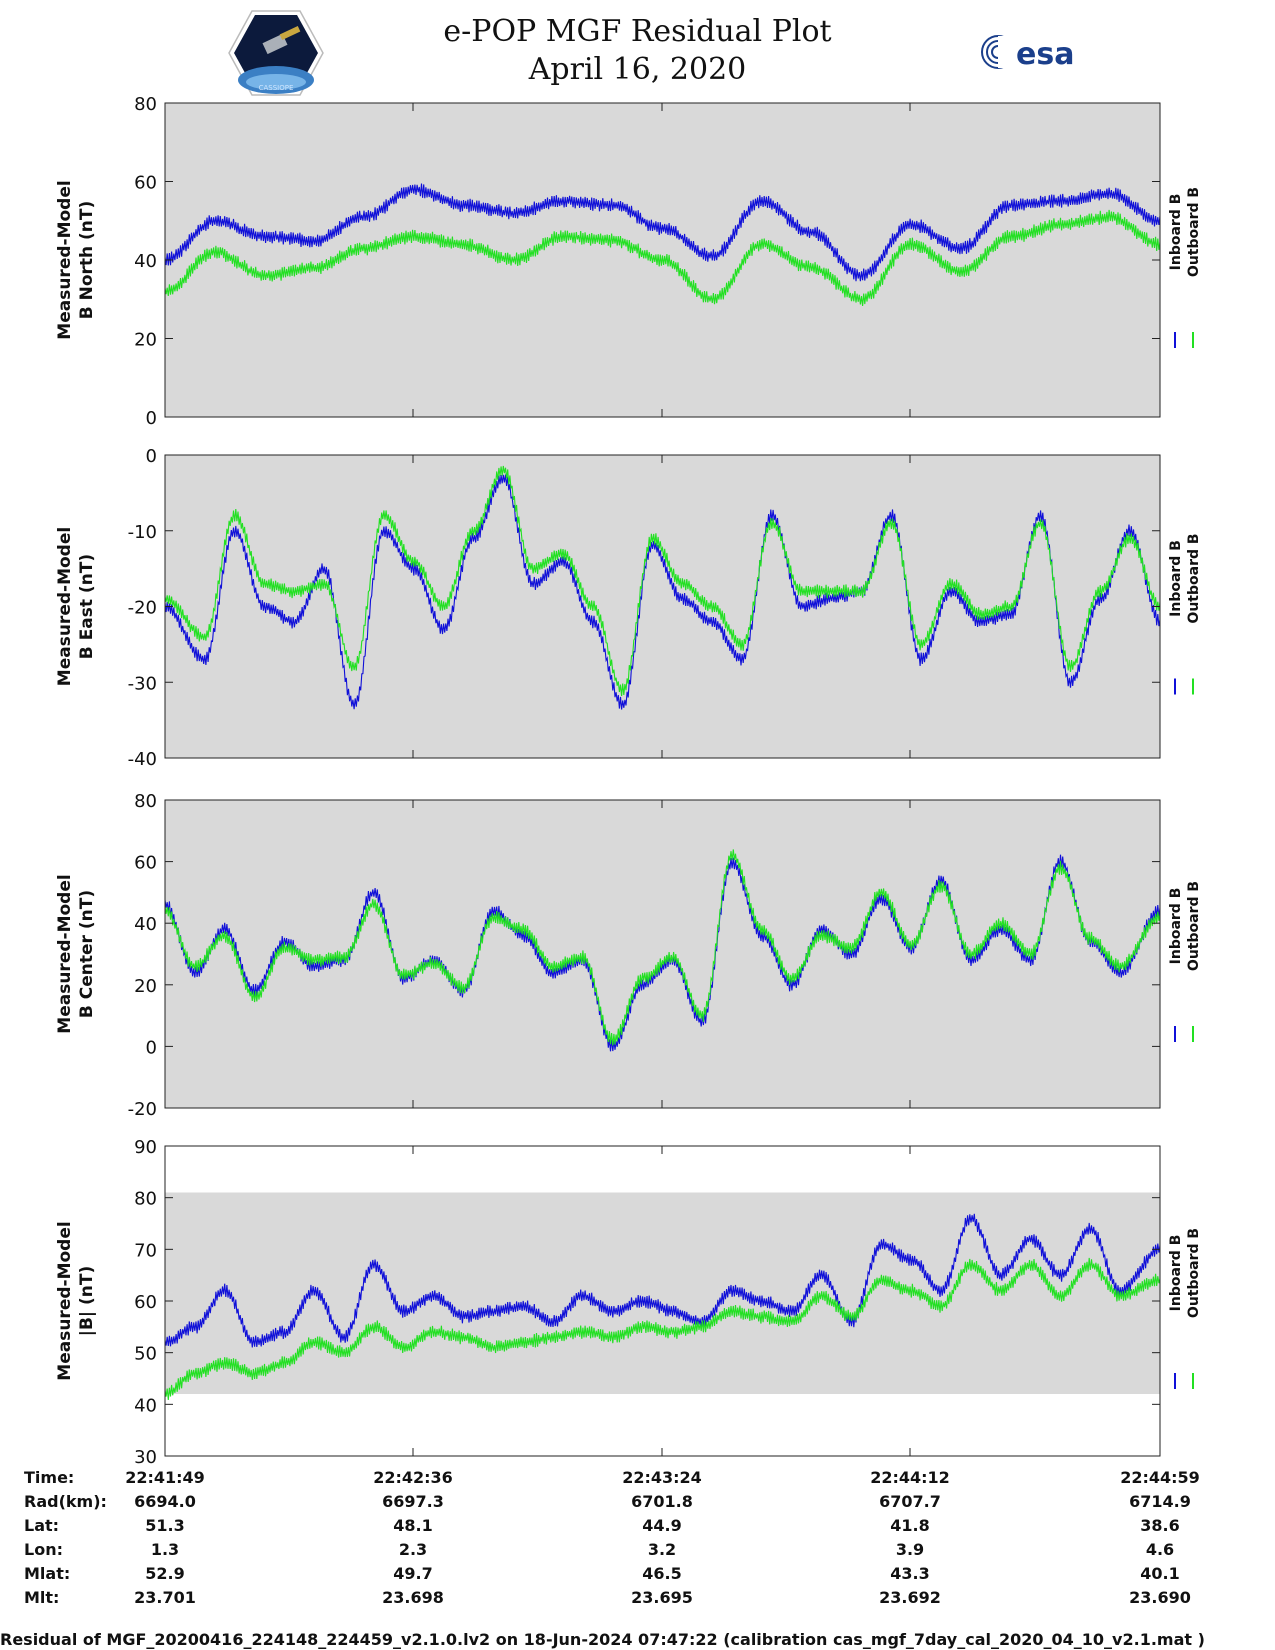  Describe the element at coordinates (637, 69) in the screenshot. I see `chart-subtitle-date: April 16, 2020` at that location.